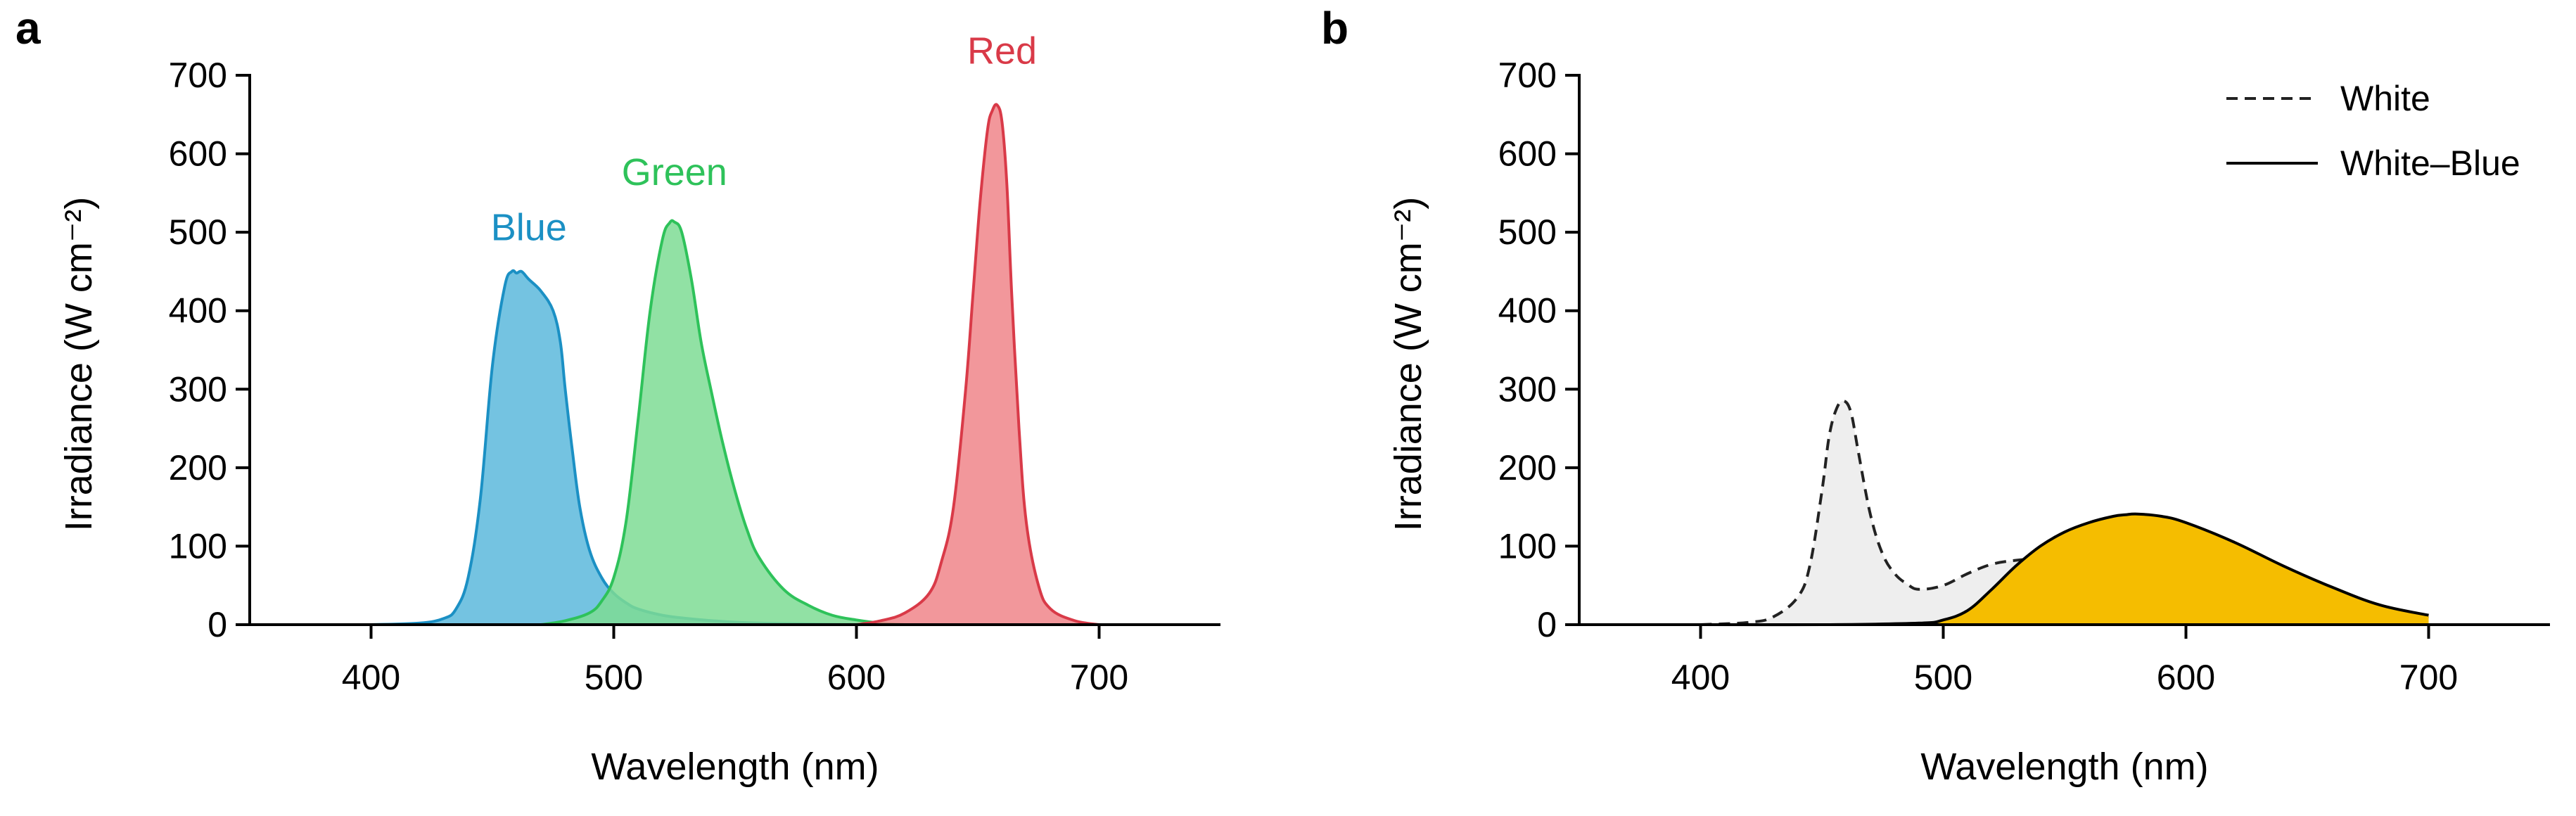  I want to click on panel-a-red-area, so click(977, 364).